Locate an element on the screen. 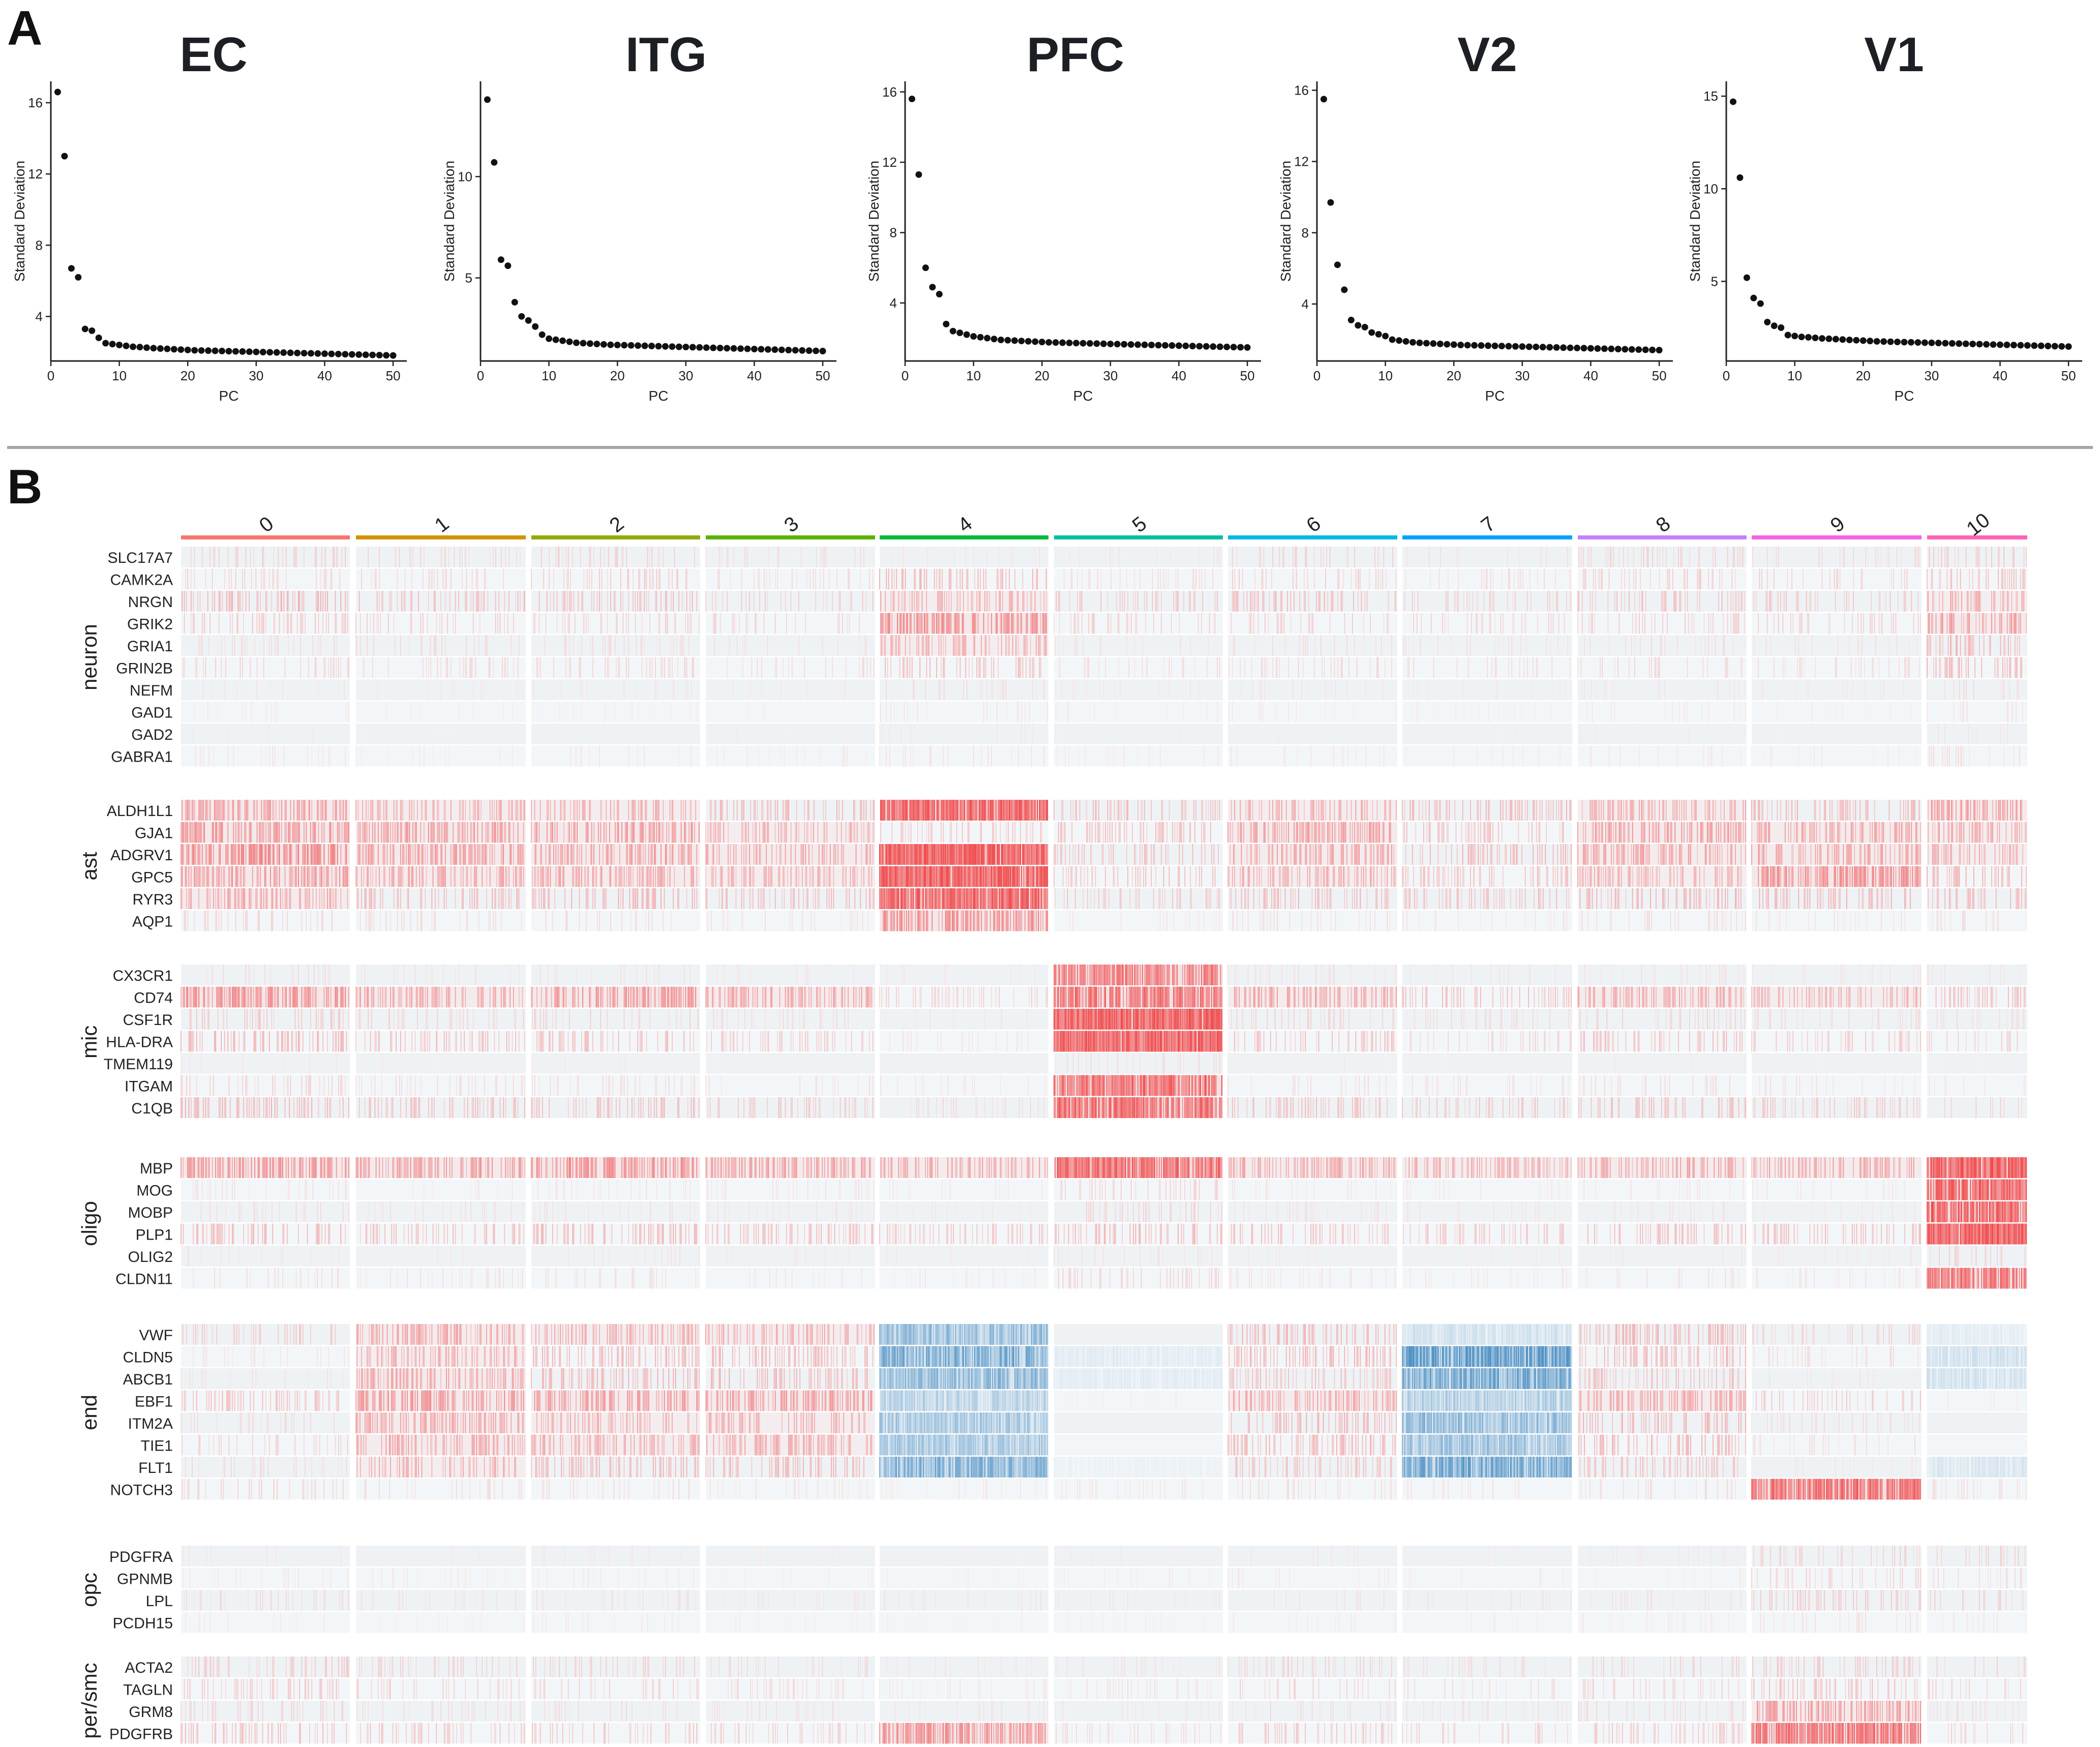  x-tick-label: 40 is located at coordinates (1179, 375).